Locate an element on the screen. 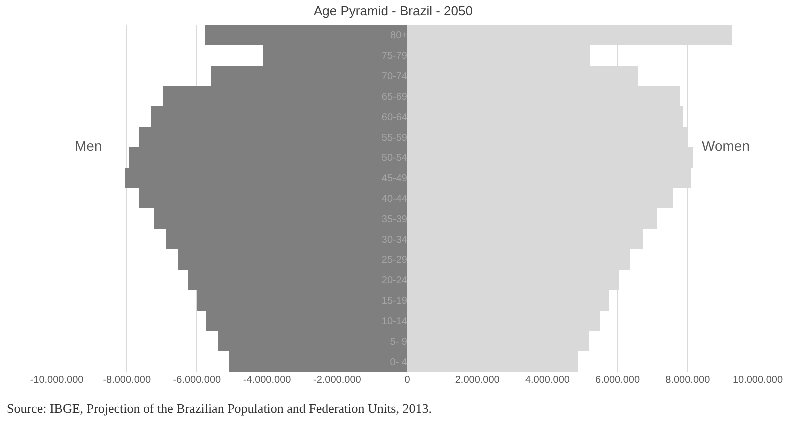  source-note: Source: IBGE, Projection of the Brazilian Population and Federation Units, 2013. is located at coordinates (219, 408).